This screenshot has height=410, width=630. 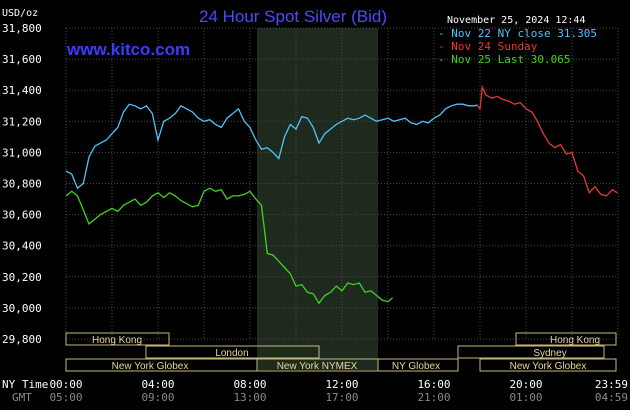 What do you see at coordinates (575, 340) in the screenshot?
I see `session-hong-kong-right-label: Hong Kong` at bounding box center [575, 340].